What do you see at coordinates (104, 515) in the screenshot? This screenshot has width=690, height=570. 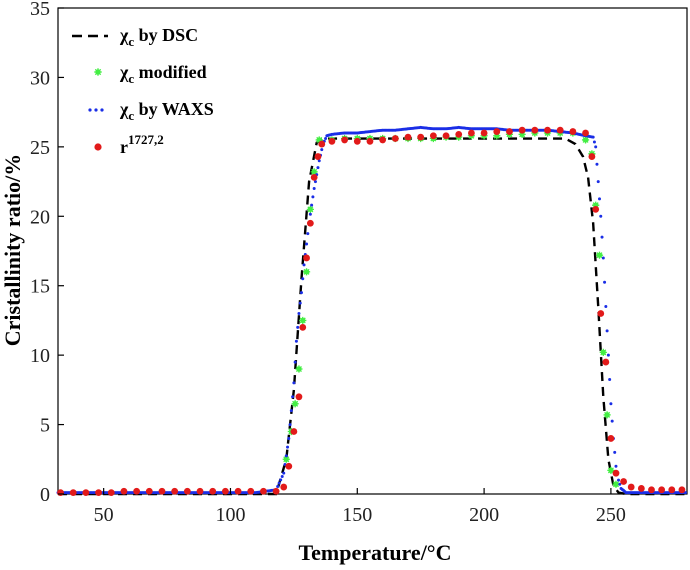 I see `x-tick-label: 50` at bounding box center [104, 515].